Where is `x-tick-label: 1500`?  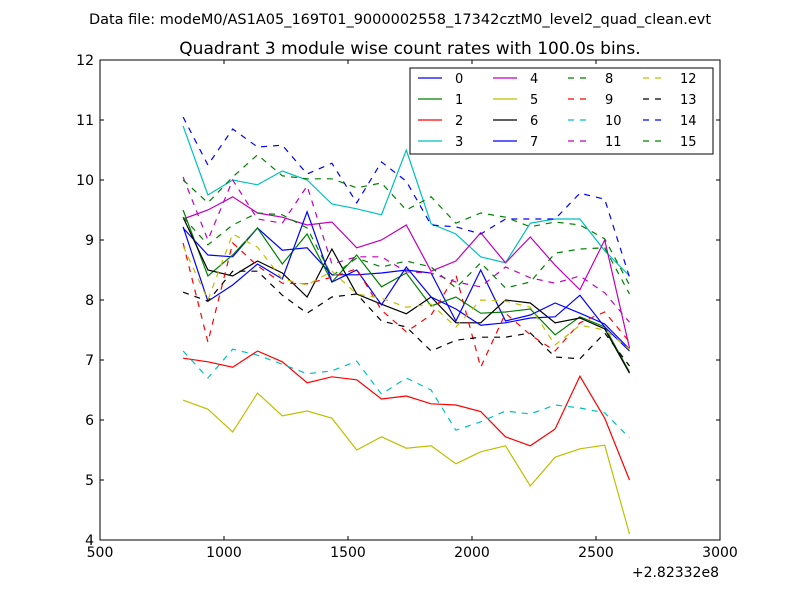
x-tick-label: 1500 is located at coordinates (348, 553).